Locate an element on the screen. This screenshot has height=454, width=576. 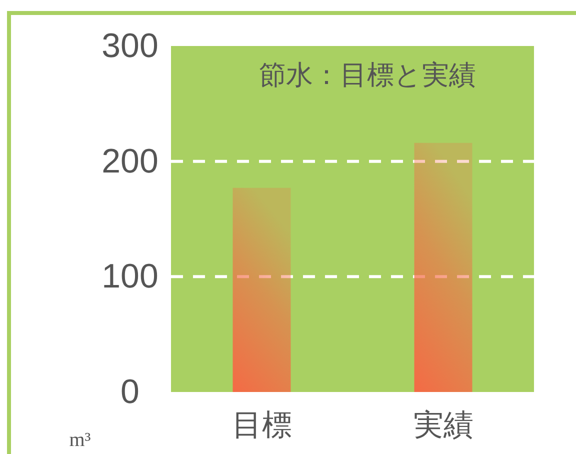
x-tick-label: 実績 is located at coordinates (443, 425).